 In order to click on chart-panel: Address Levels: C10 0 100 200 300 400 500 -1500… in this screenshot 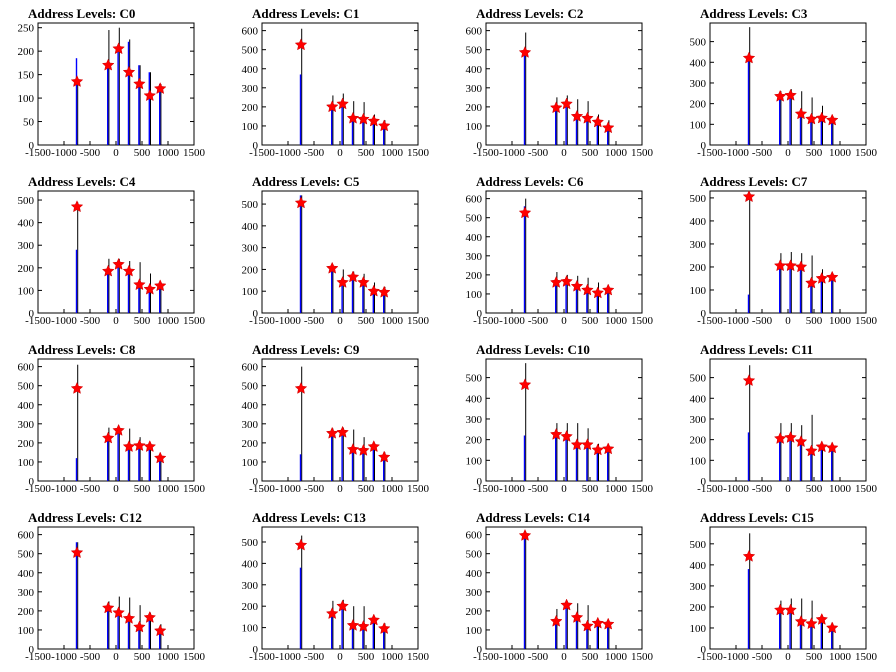, I will do `click(560, 420)`.